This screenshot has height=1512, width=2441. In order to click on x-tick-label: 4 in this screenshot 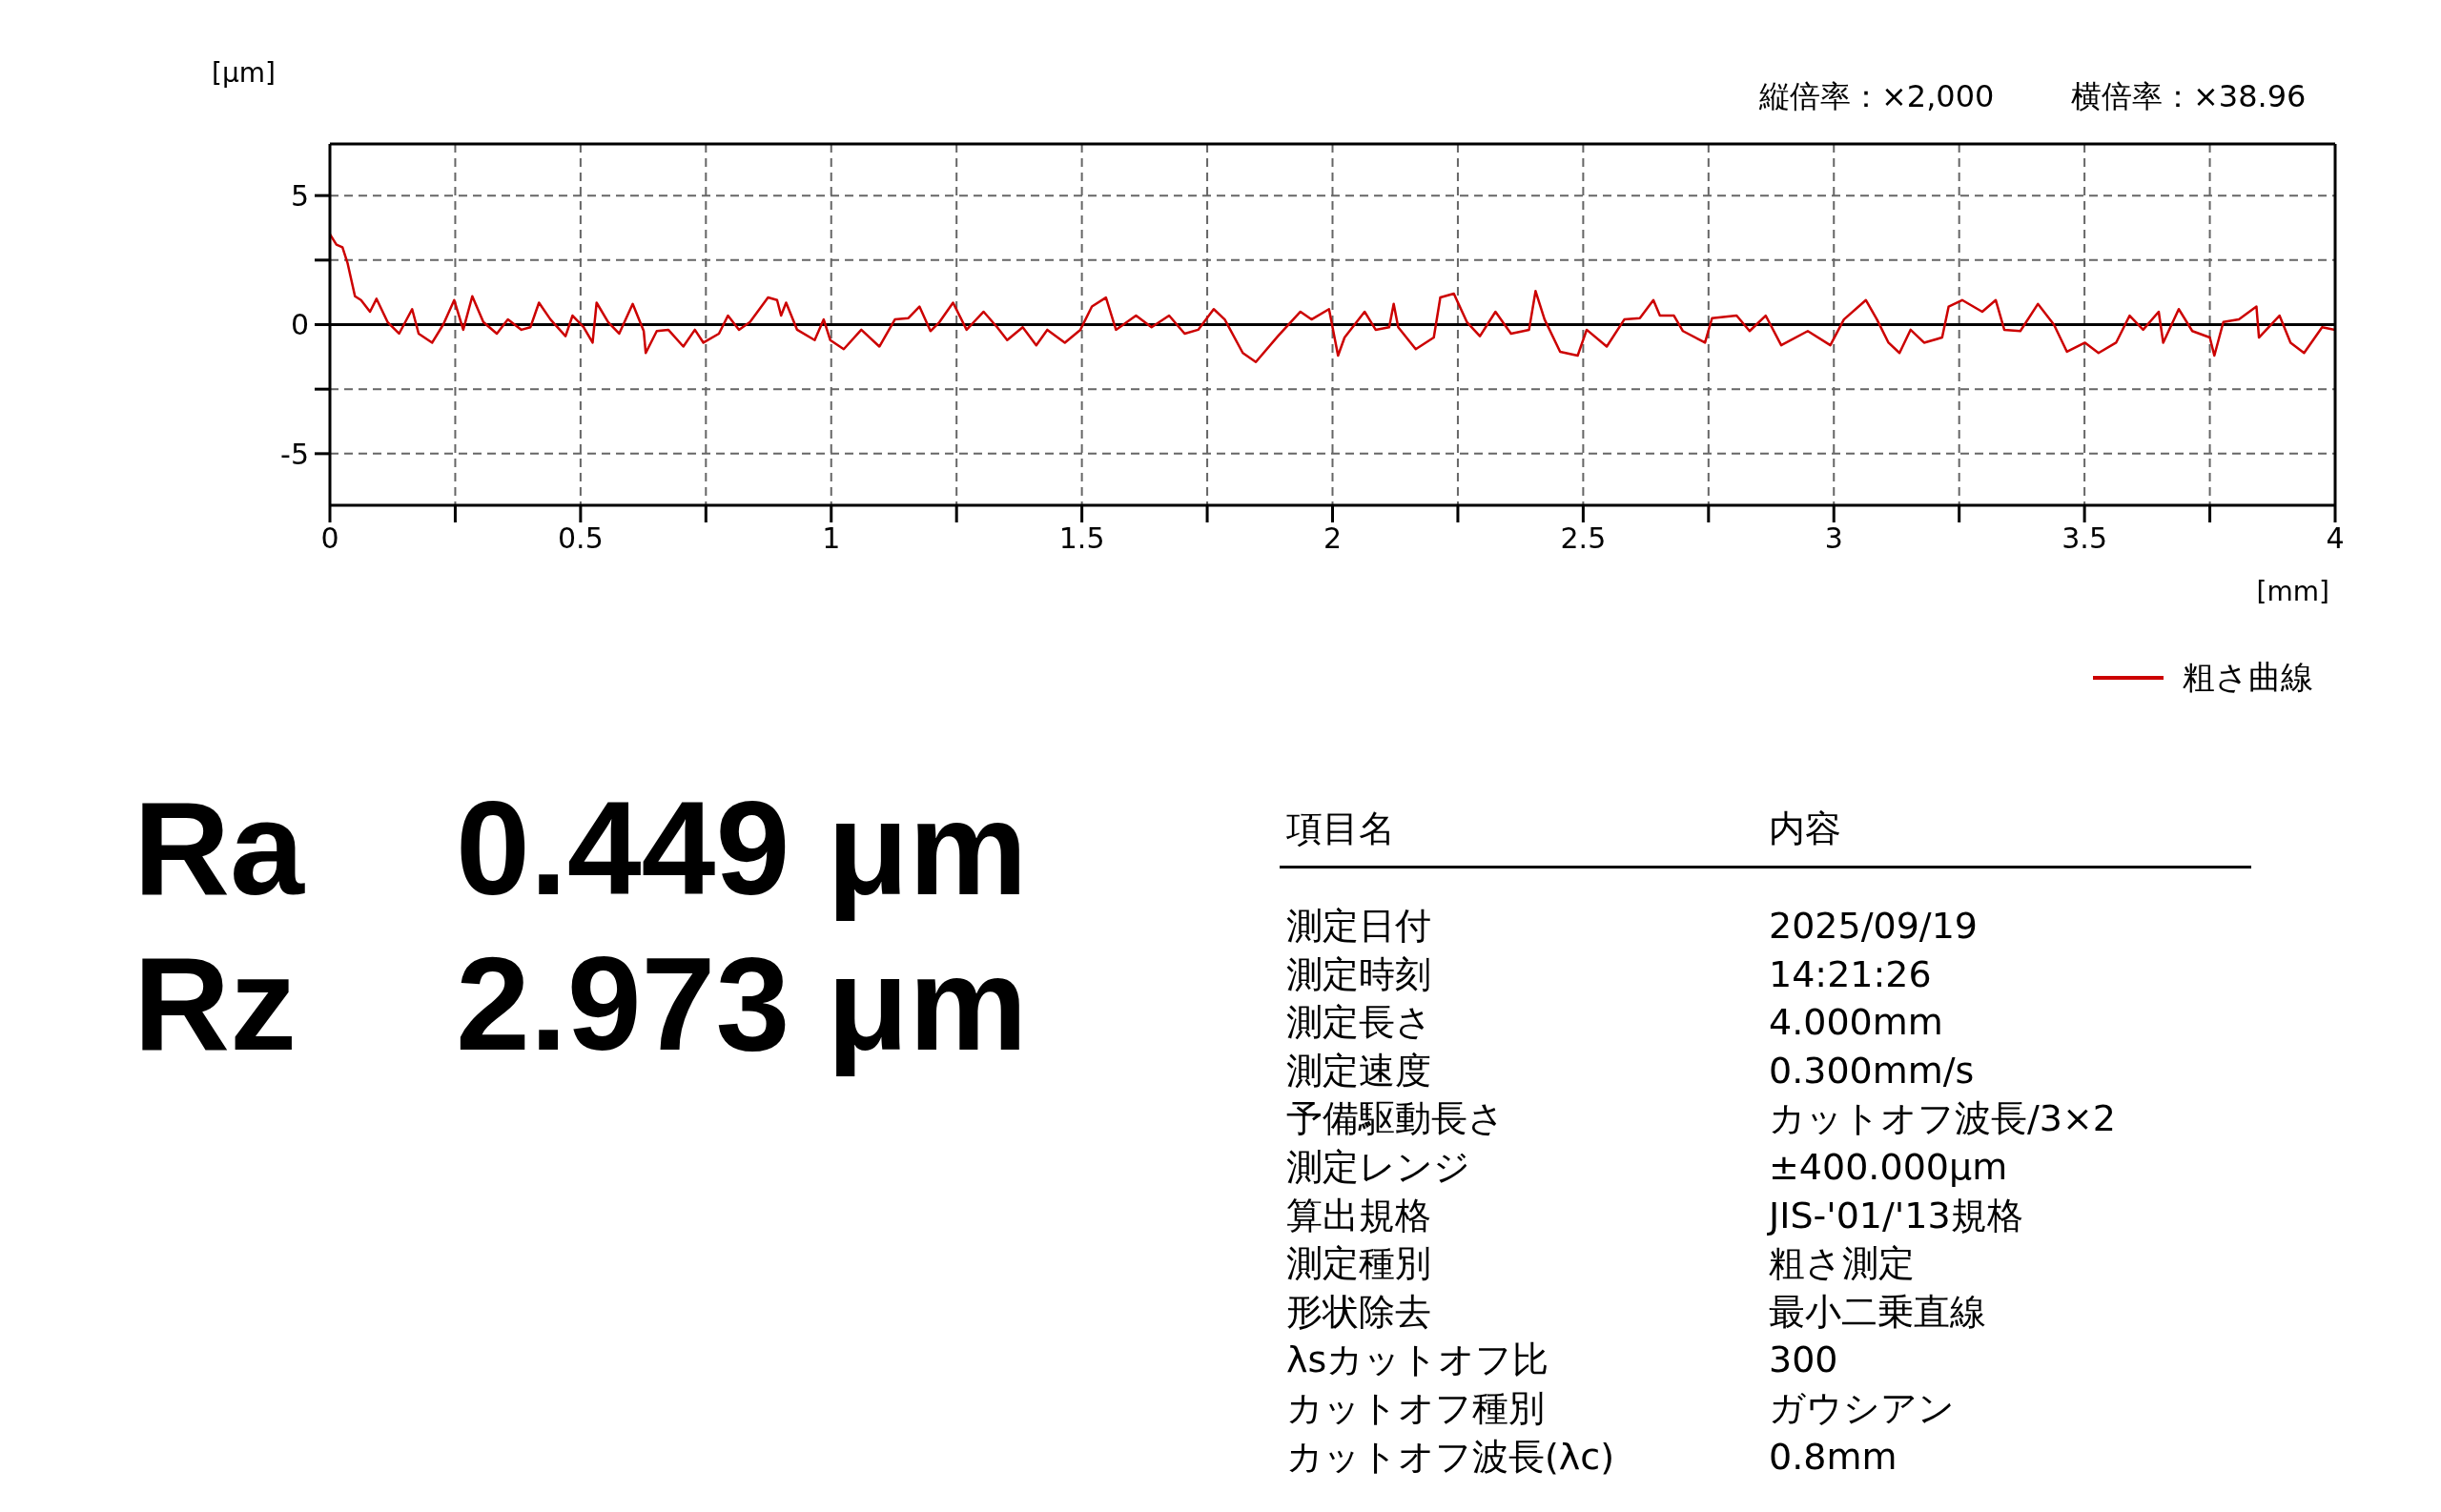, I will do `click(2335, 538)`.